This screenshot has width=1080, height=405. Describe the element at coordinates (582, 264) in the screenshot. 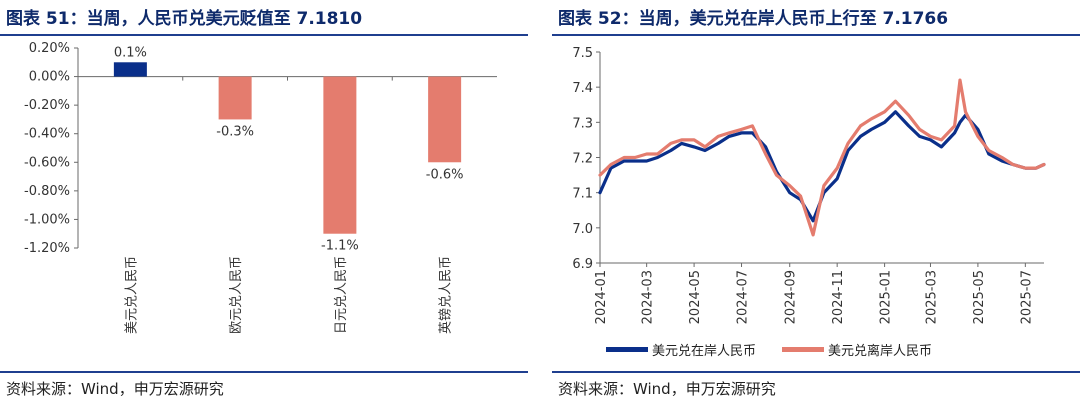

I see `y-tick-label: 6.9` at that location.